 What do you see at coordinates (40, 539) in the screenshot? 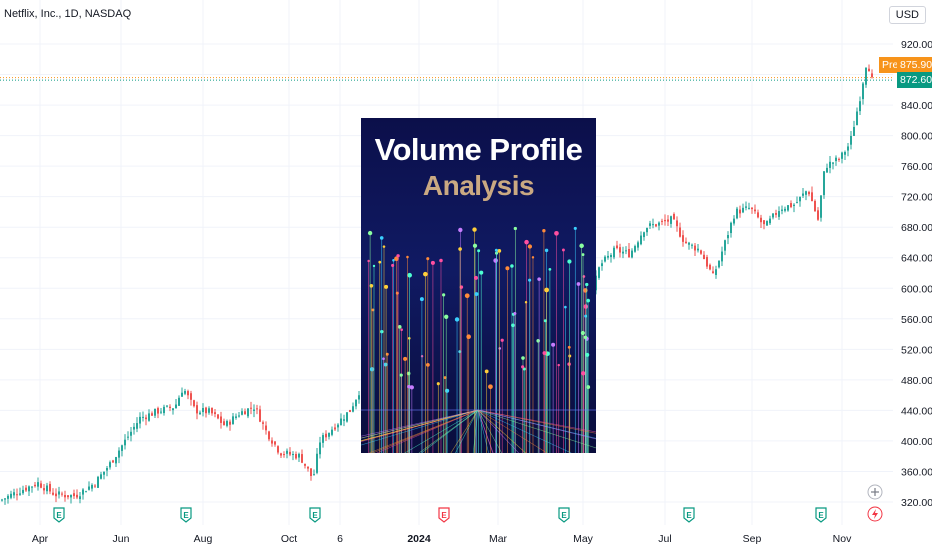
I see `x-tick-label: Apr` at bounding box center [40, 539].